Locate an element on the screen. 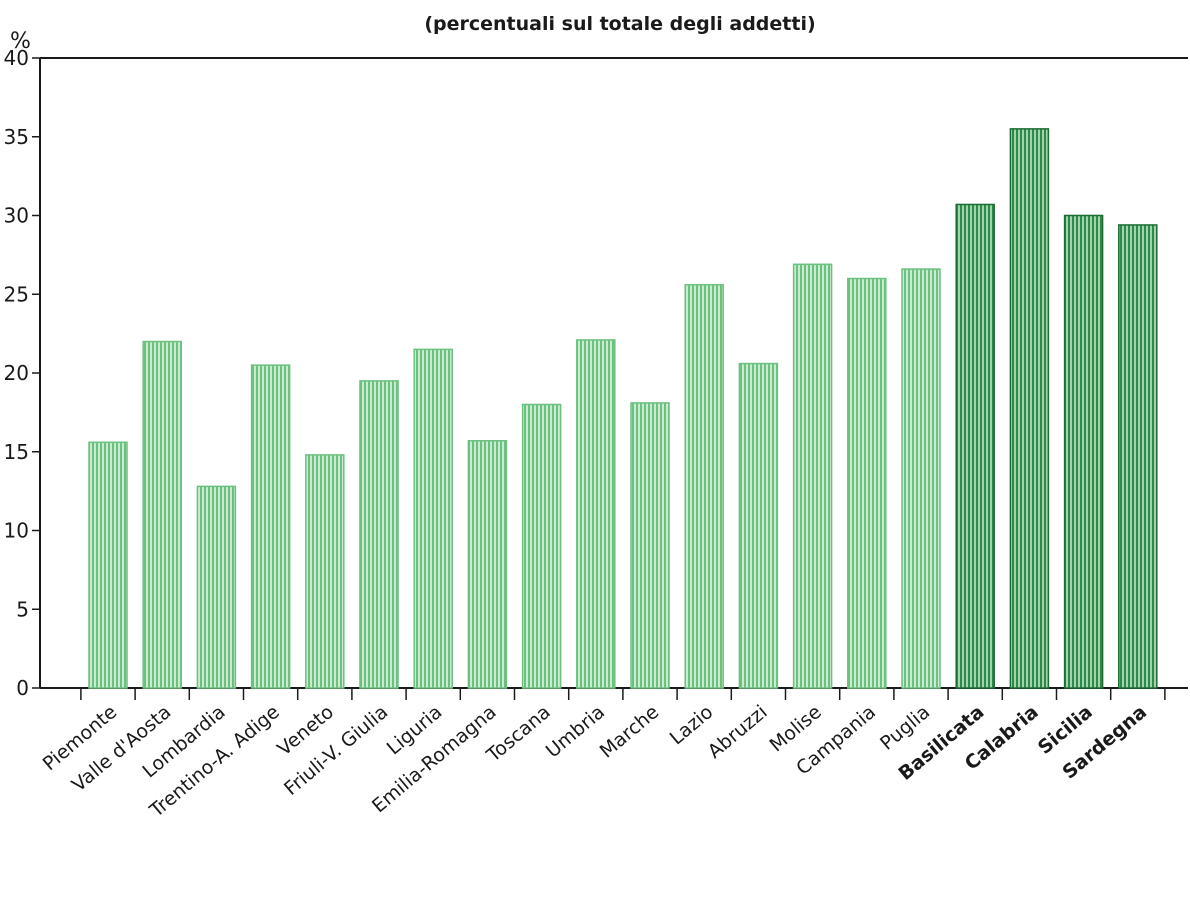  bar-marche is located at coordinates (650, 545).